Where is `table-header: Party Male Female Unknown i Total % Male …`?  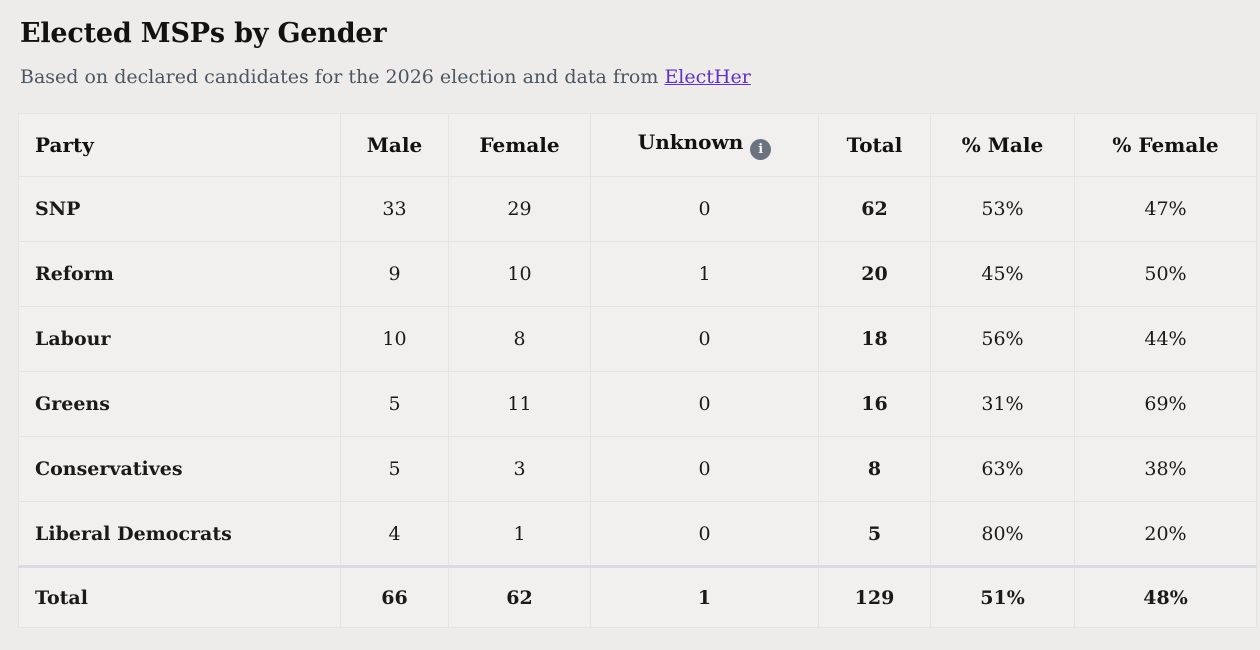 table-header: Party Male Female Unknown i Total % Male … is located at coordinates (637, 145).